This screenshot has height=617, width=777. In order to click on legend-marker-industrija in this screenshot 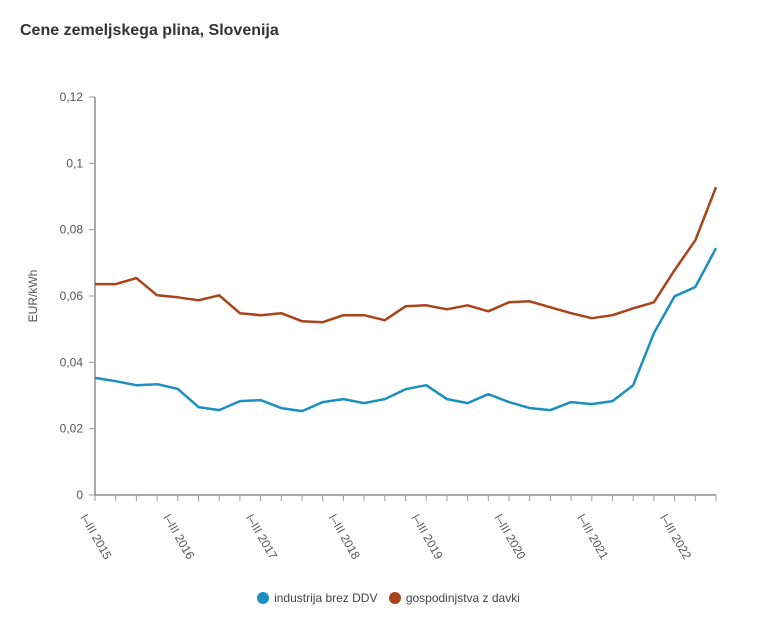, I will do `click(263, 598)`.